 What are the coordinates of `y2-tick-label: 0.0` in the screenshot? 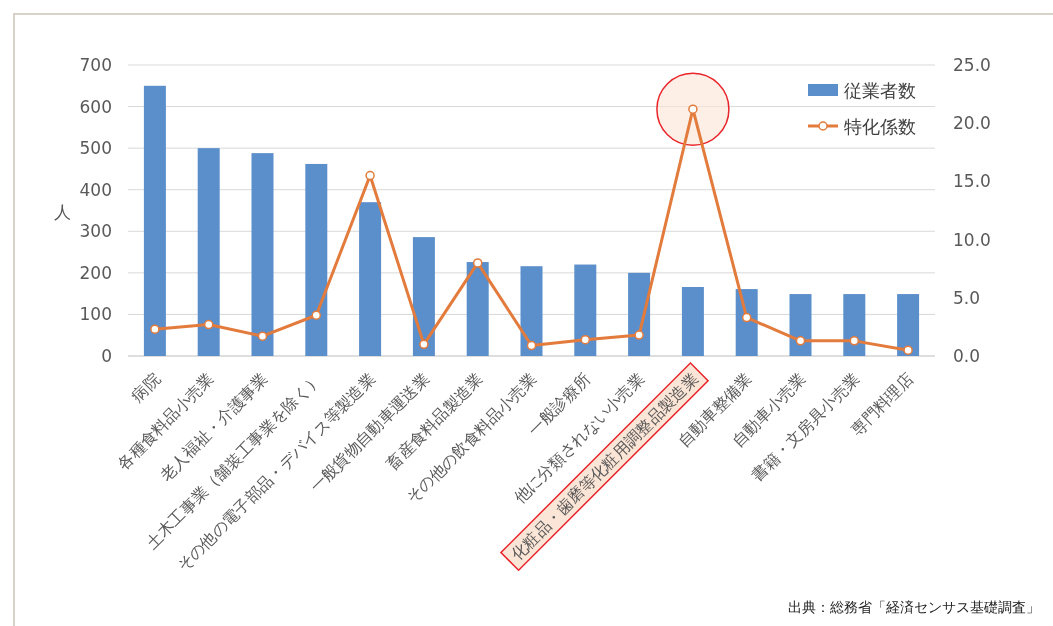 It's located at (967, 356).